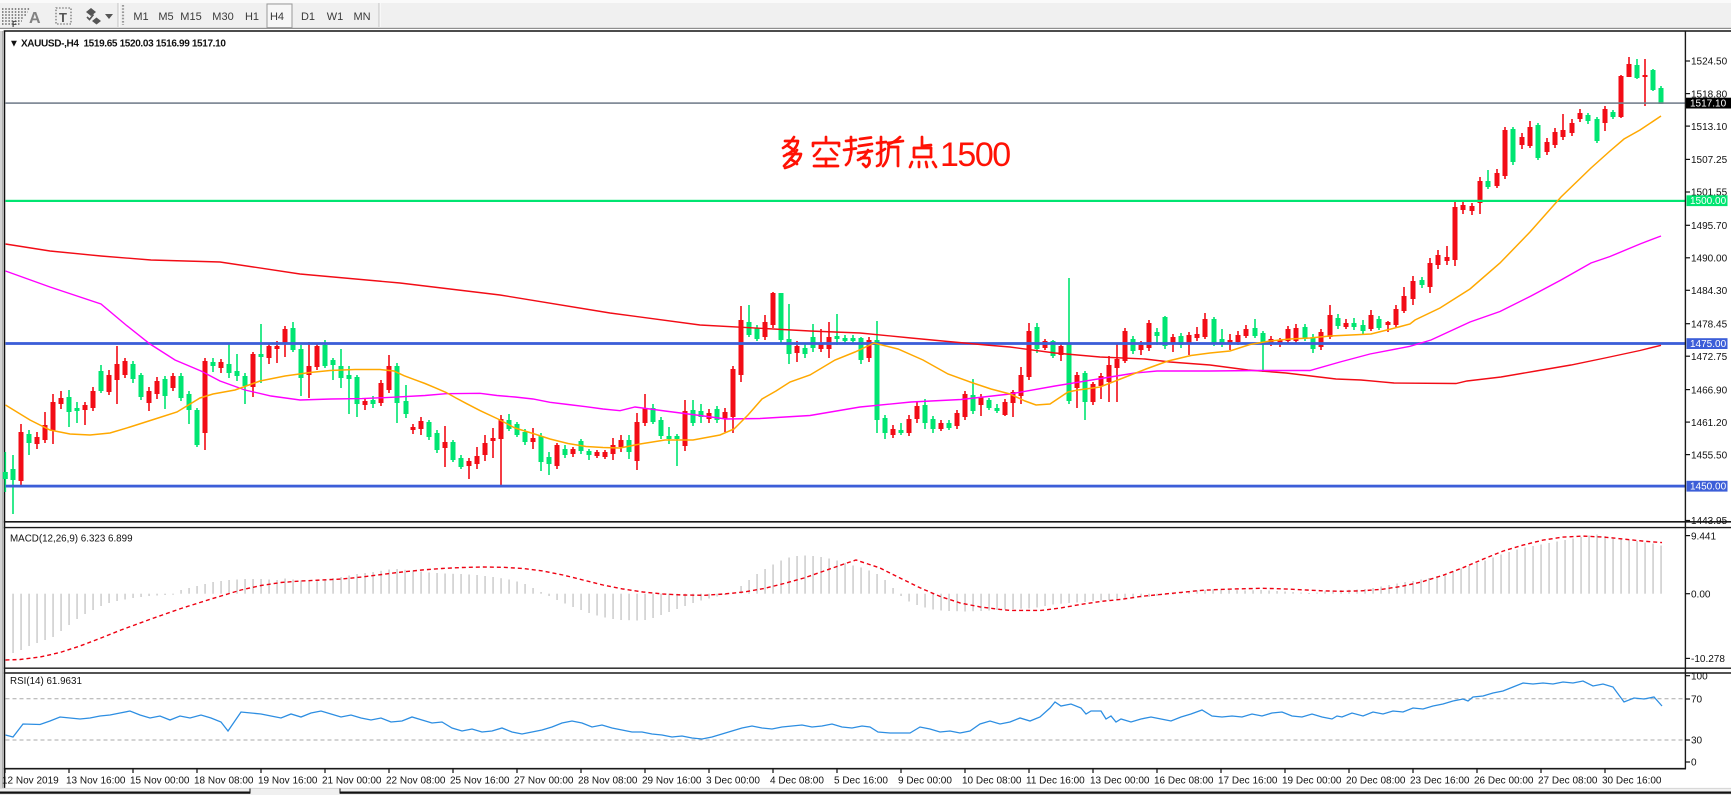  Describe the element at coordinates (1701, 594) in the screenshot. I see `svg-text: 0.00` at that location.